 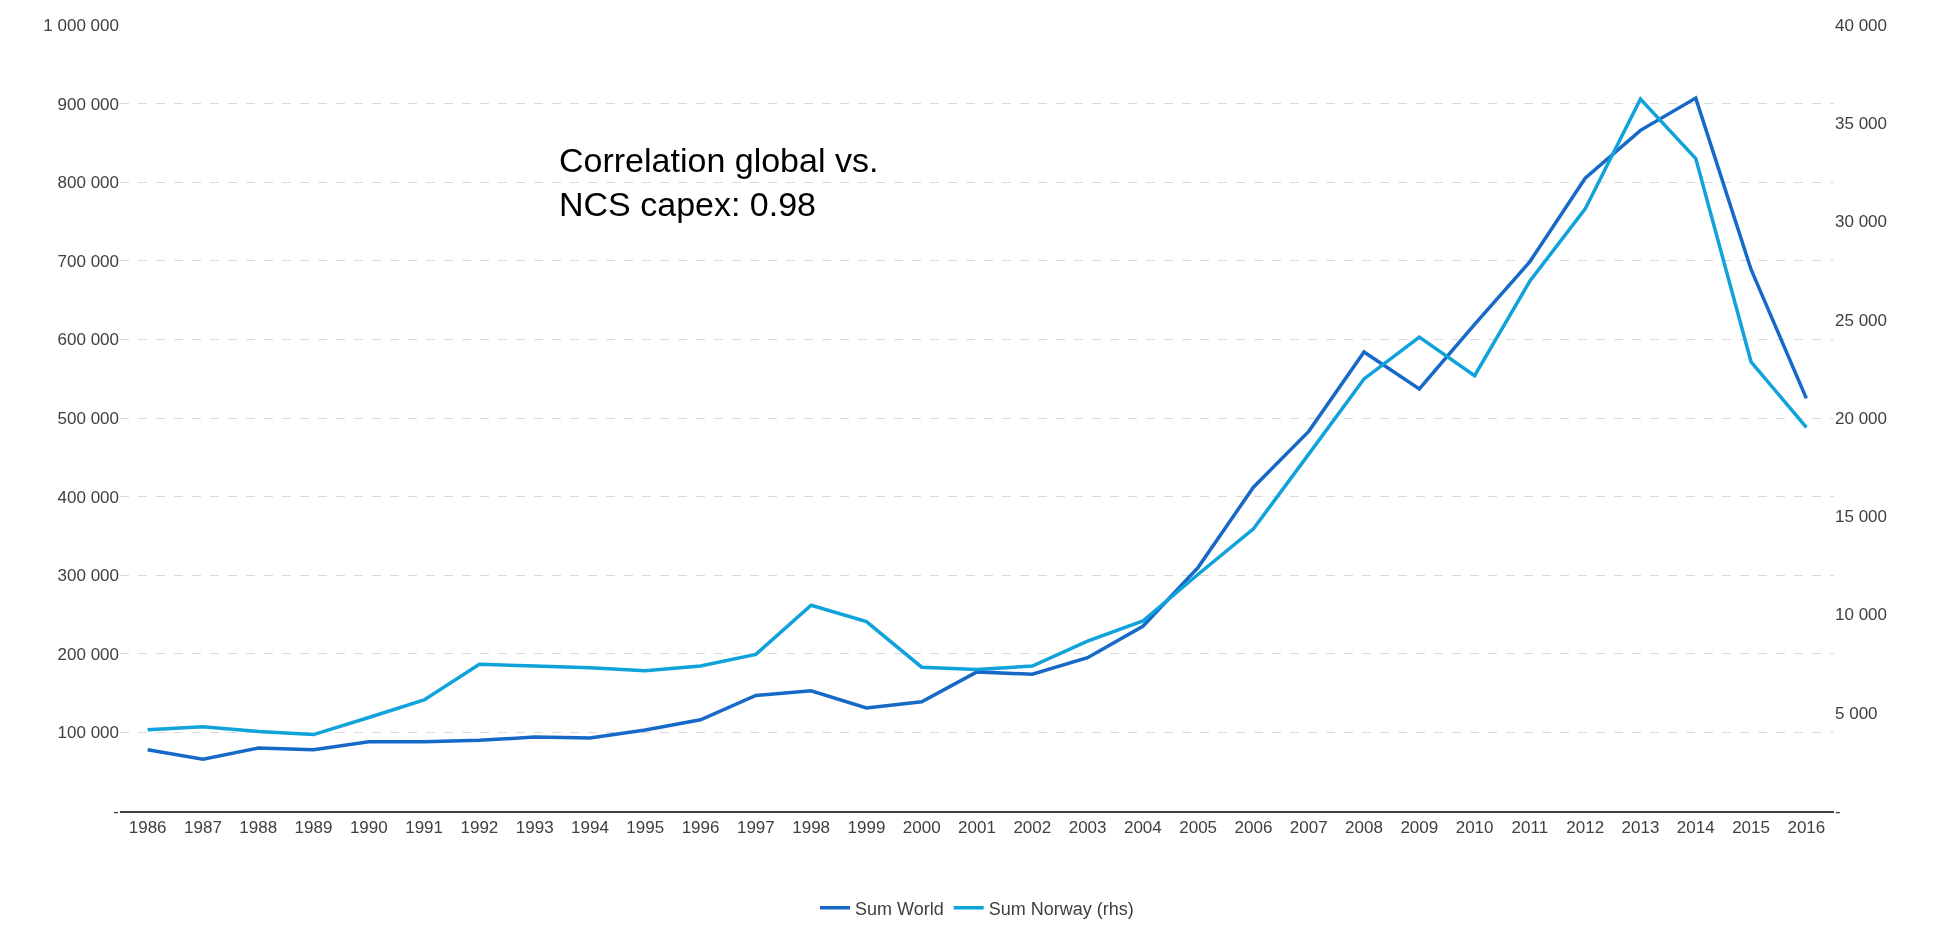 What do you see at coordinates (700, 828) in the screenshot?
I see `x-tick-label: 1996` at bounding box center [700, 828].